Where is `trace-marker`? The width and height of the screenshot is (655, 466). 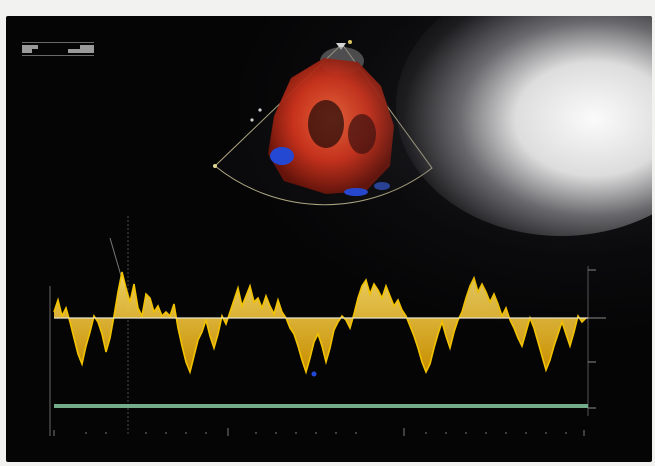 trace-marker is located at coordinates (314, 374).